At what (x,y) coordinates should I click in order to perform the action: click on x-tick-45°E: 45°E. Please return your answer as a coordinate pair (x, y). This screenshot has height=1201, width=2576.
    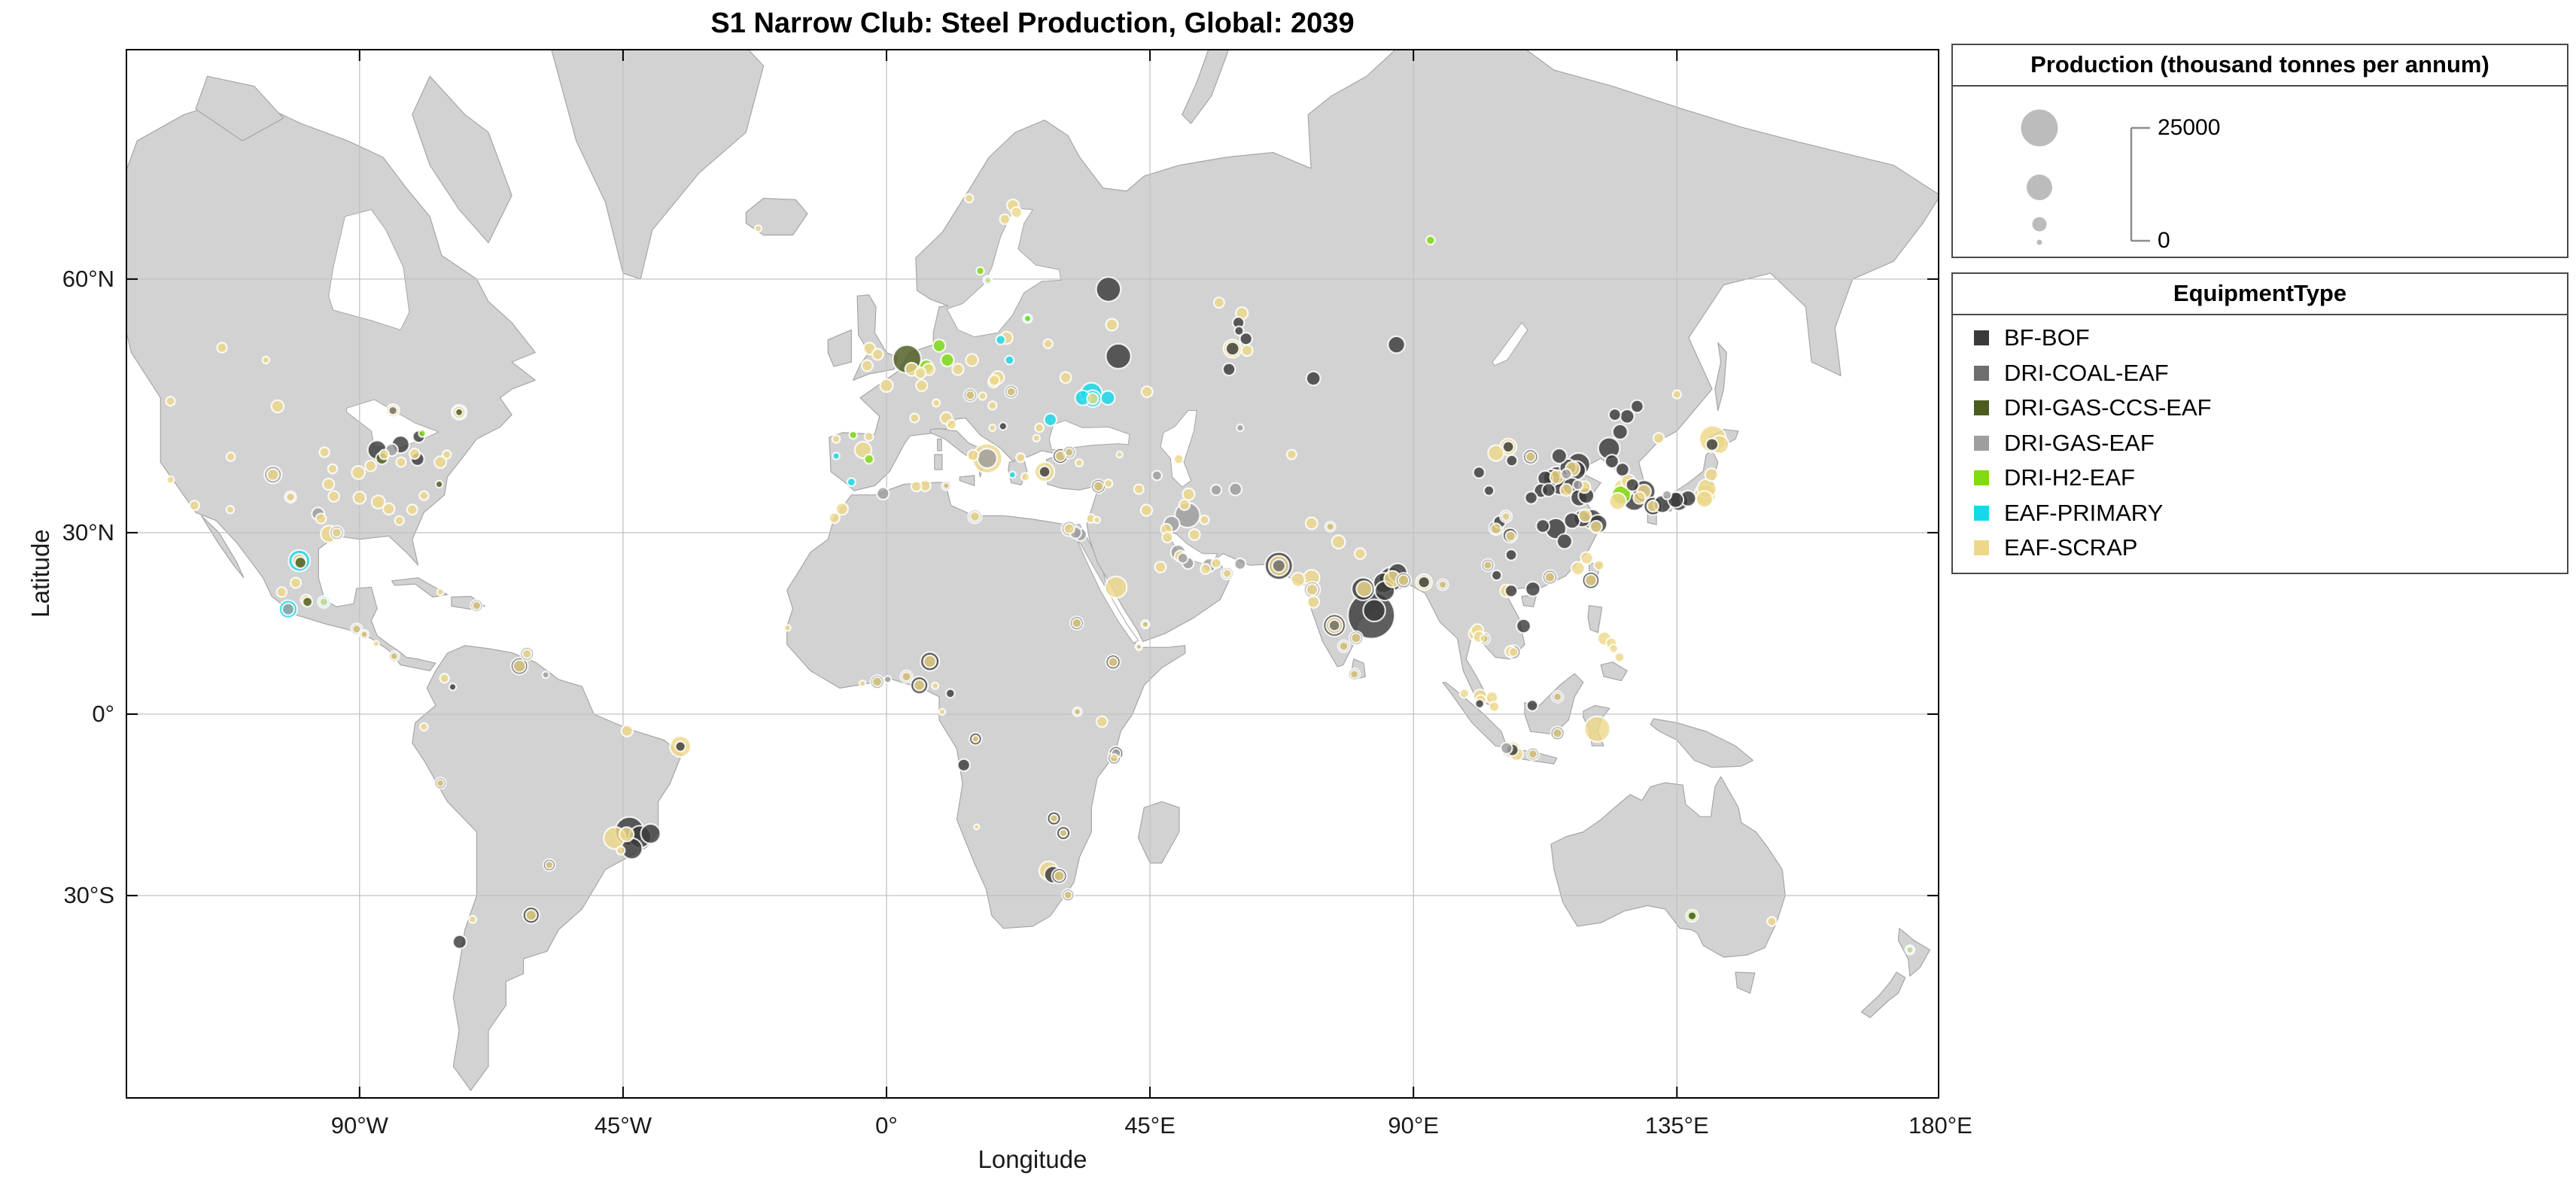
    Looking at the image, I should click on (1149, 1125).